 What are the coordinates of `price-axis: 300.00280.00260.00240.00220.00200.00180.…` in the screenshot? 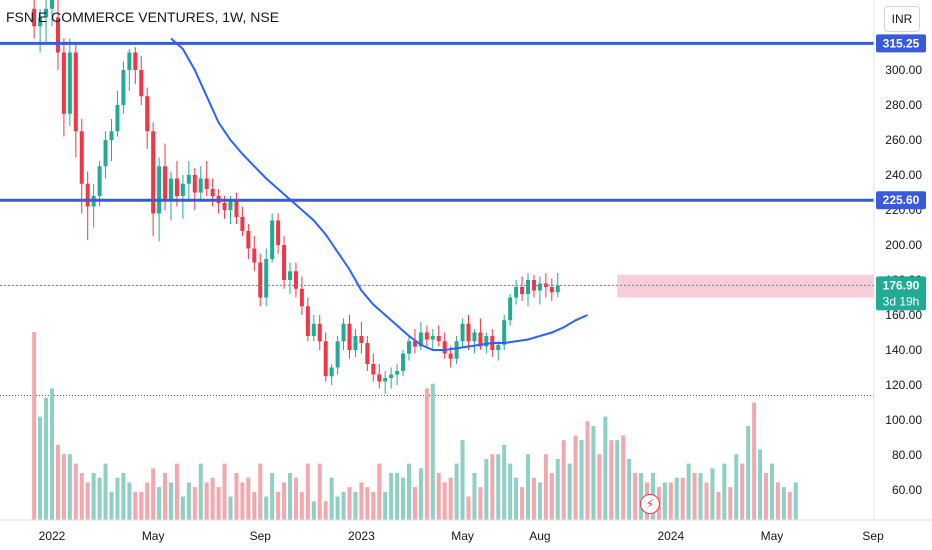 It's located at (903, 280).